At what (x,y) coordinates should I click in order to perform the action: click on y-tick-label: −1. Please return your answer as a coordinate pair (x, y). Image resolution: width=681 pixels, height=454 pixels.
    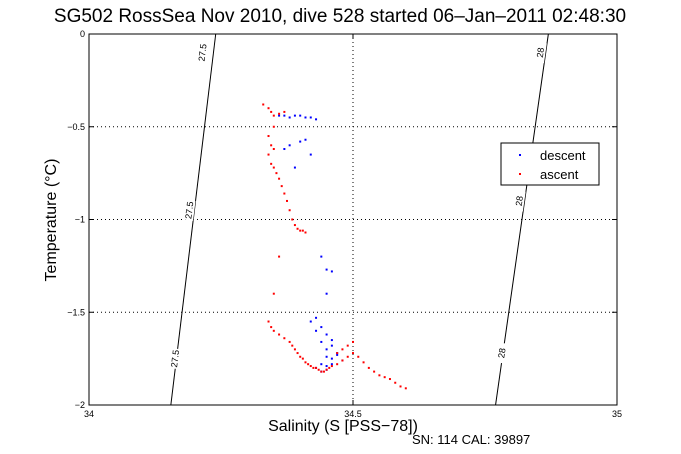
    Looking at the image, I should click on (80, 220).